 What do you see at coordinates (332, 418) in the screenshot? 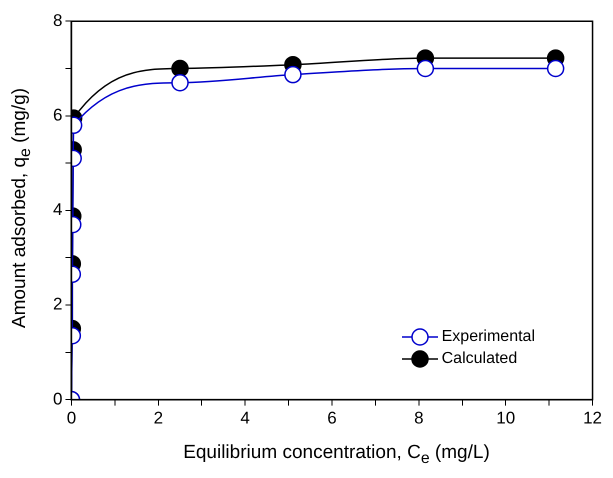
I see `x-tick-label: 6` at bounding box center [332, 418].